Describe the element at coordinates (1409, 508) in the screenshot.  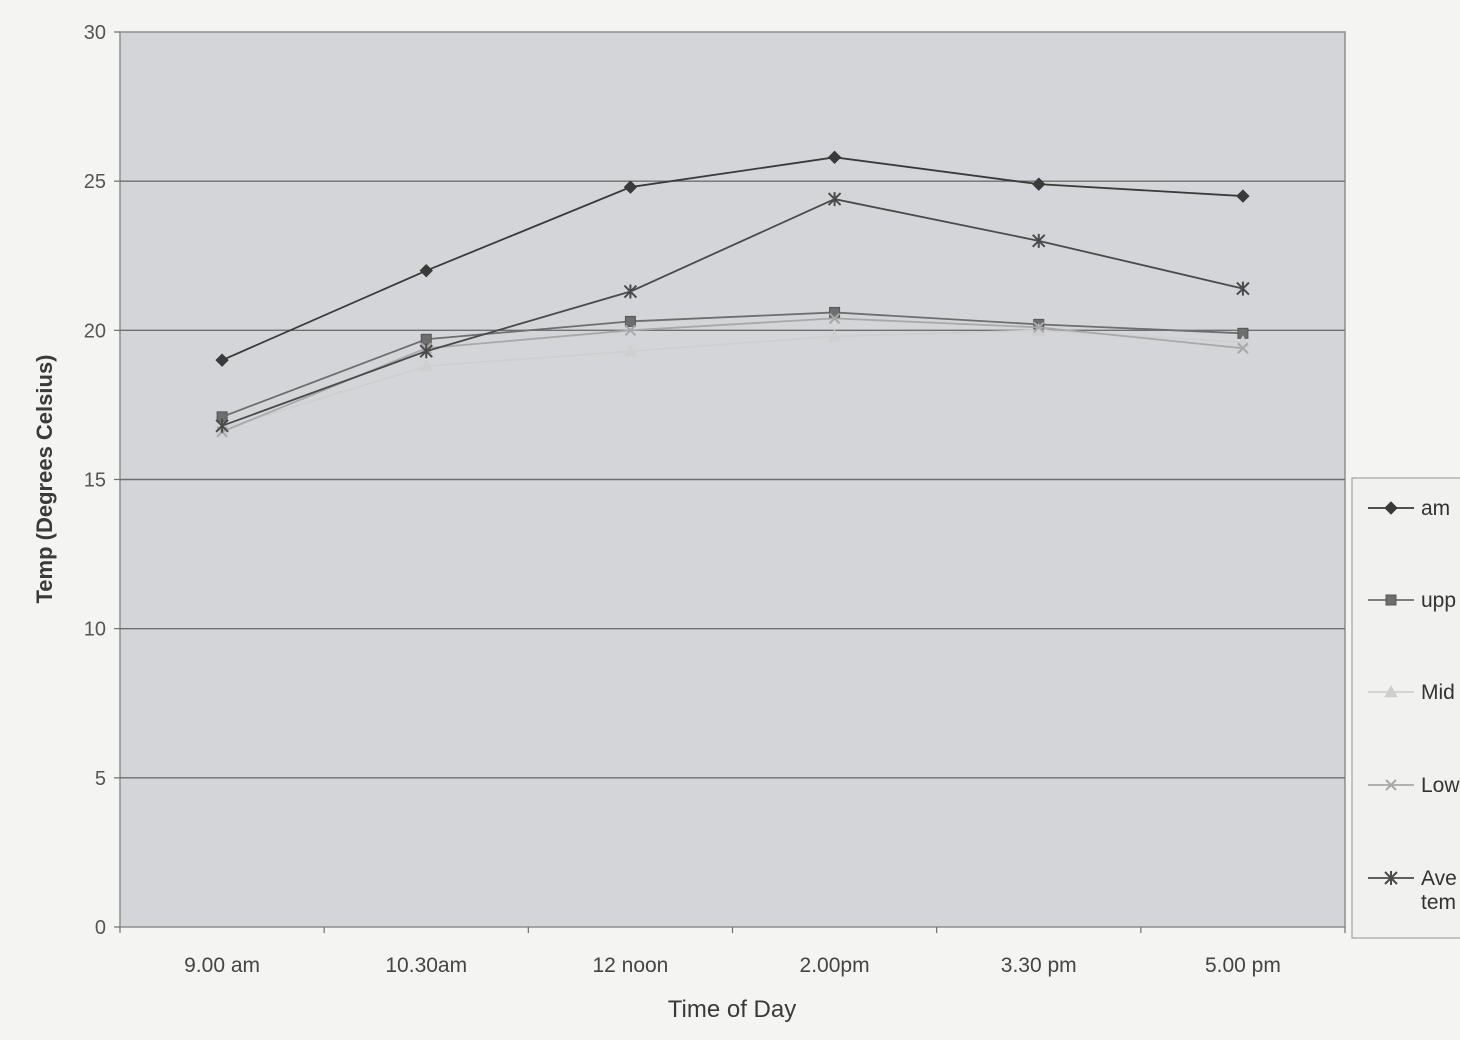
I see `legend-item: am` at that location.